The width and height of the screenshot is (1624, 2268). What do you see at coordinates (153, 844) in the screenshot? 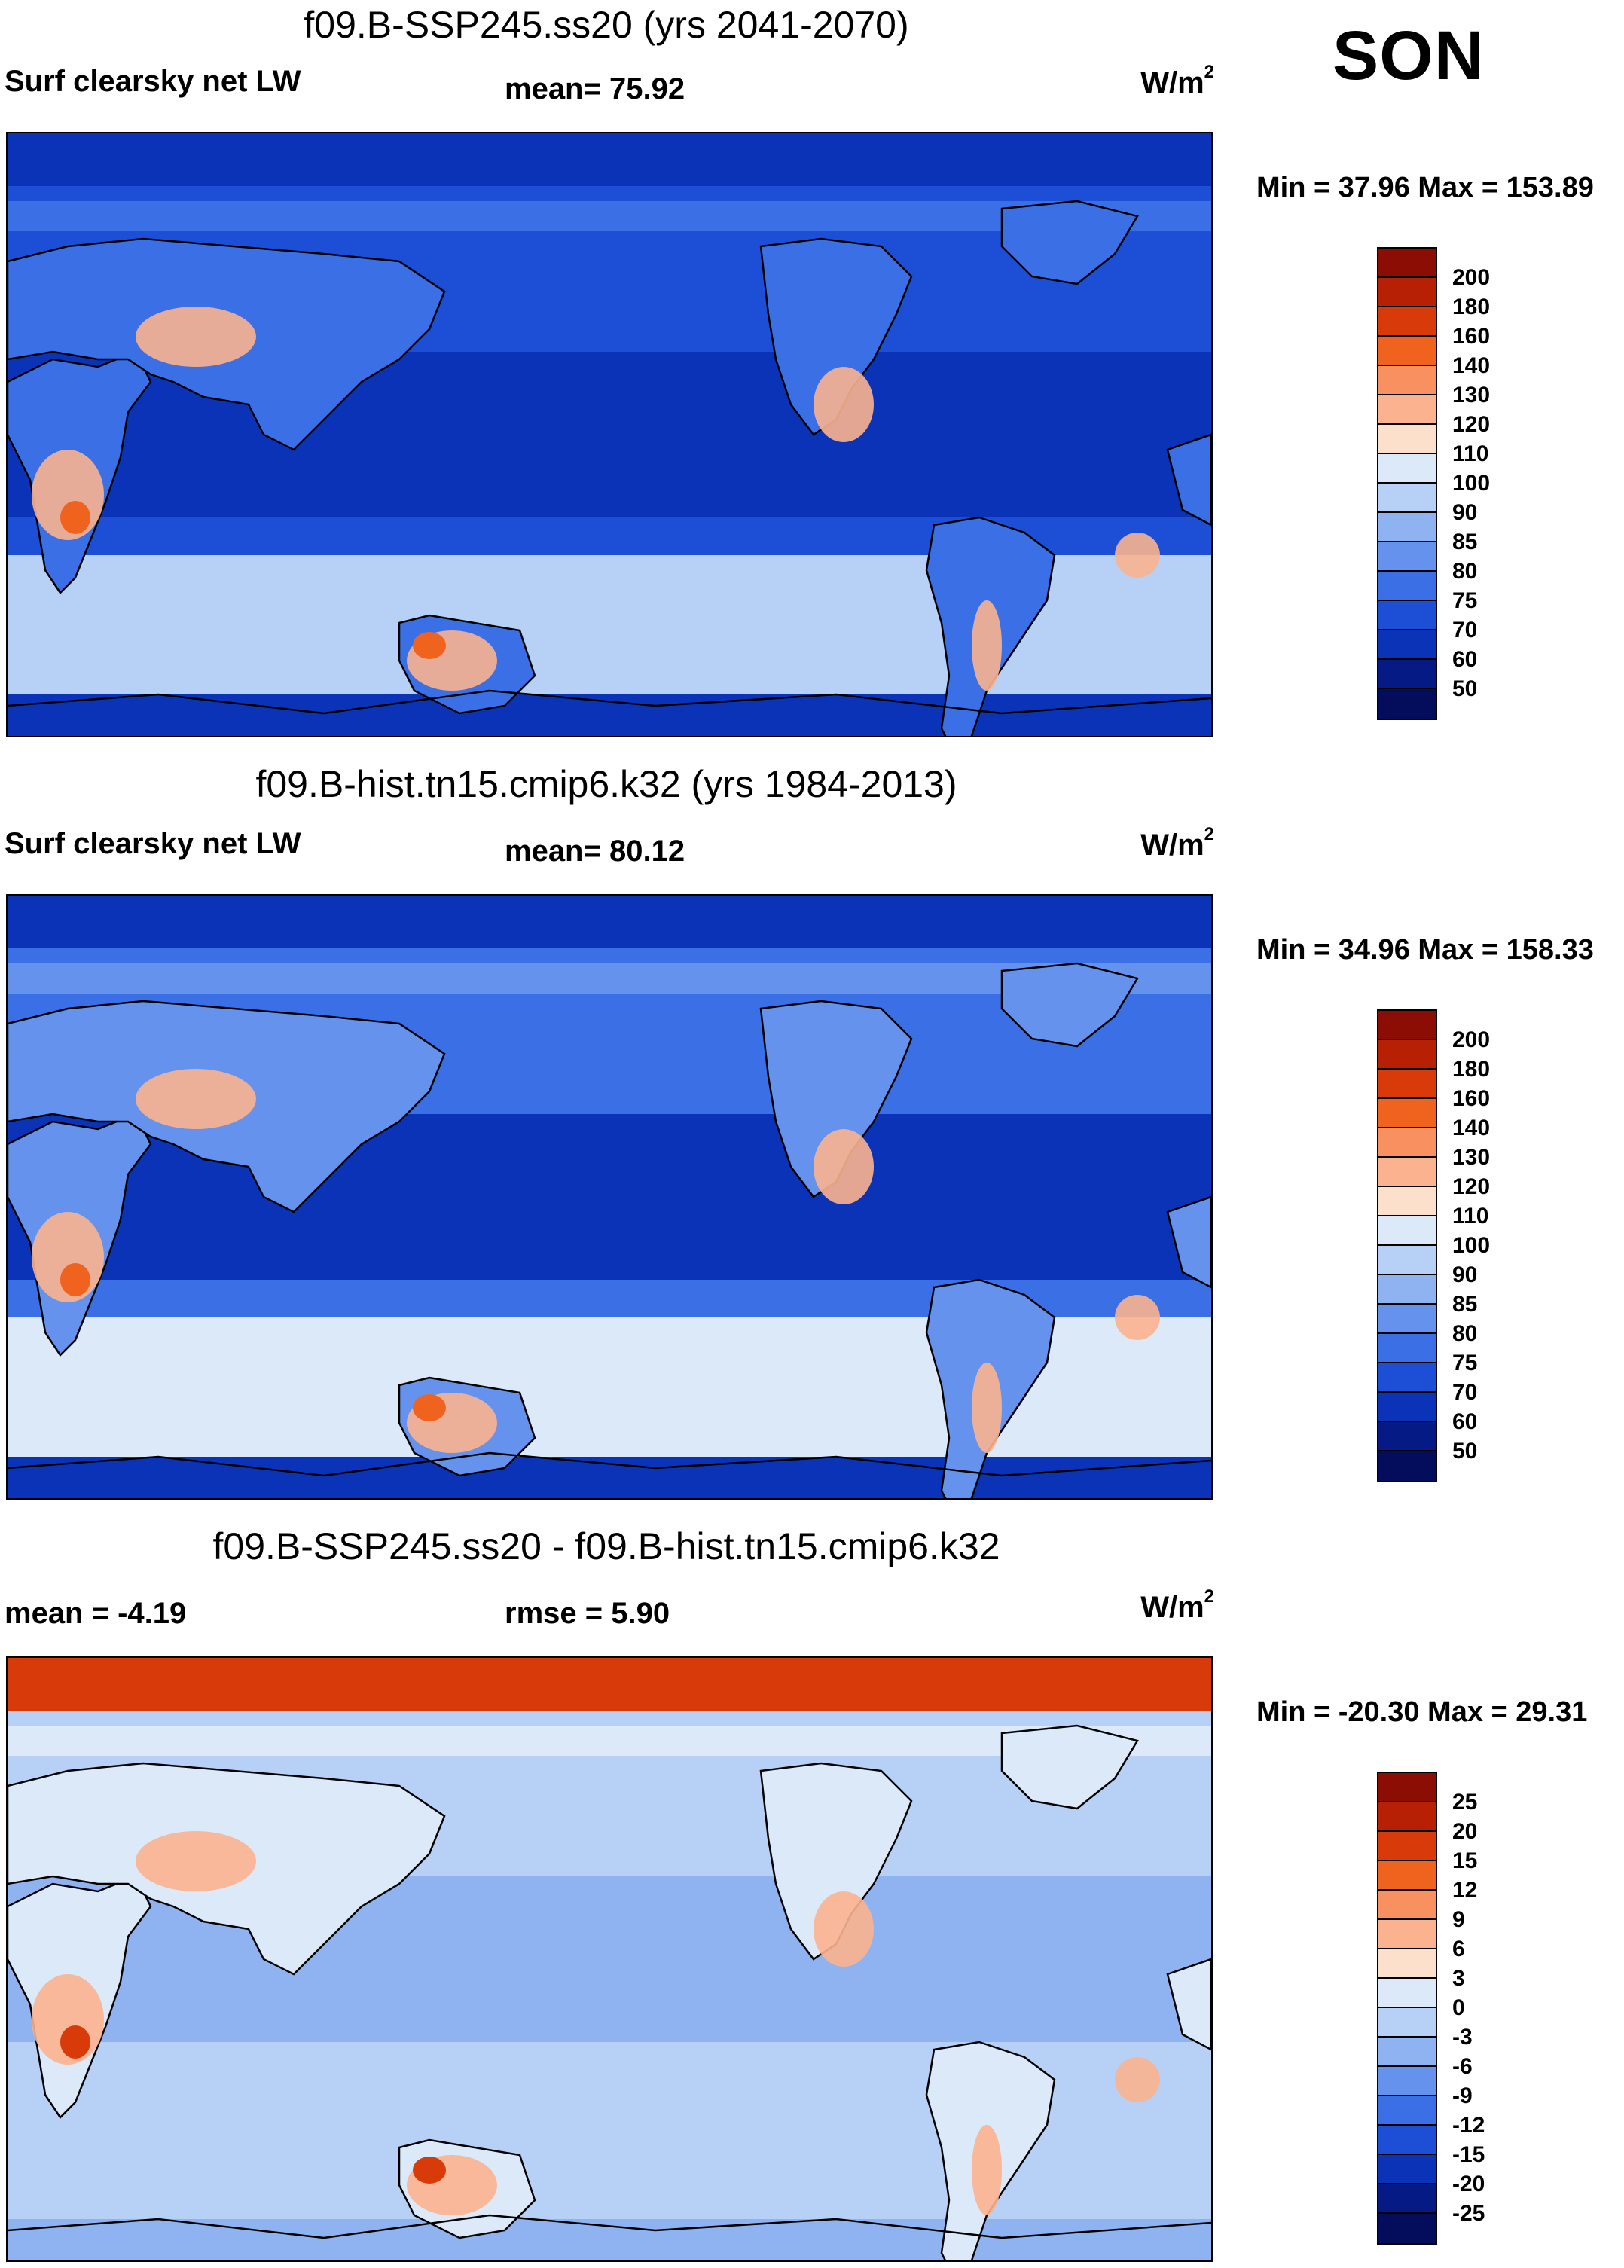
I see `variable-name: Surf clearsky net LW` at bounding box center [153, 844].